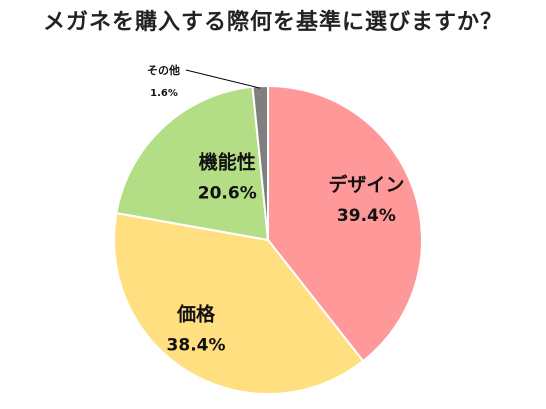 The width and height of the screenshot is (546, 409). What do you see at coordinates (366, 184) in the screenshot?
I see `slice-1-name-label: デザイン` at bounding box center [366, 184].